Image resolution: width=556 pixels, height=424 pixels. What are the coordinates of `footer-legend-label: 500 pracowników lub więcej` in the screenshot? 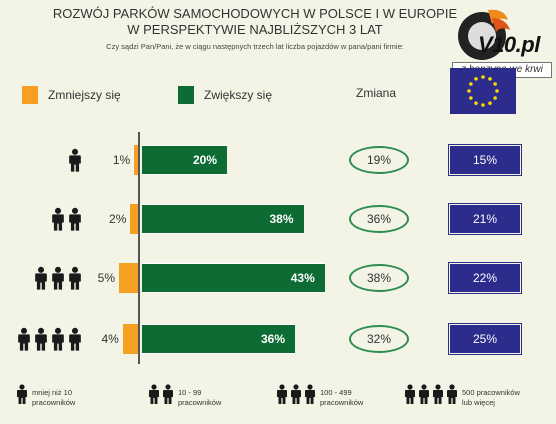 It's located at (491, 398).